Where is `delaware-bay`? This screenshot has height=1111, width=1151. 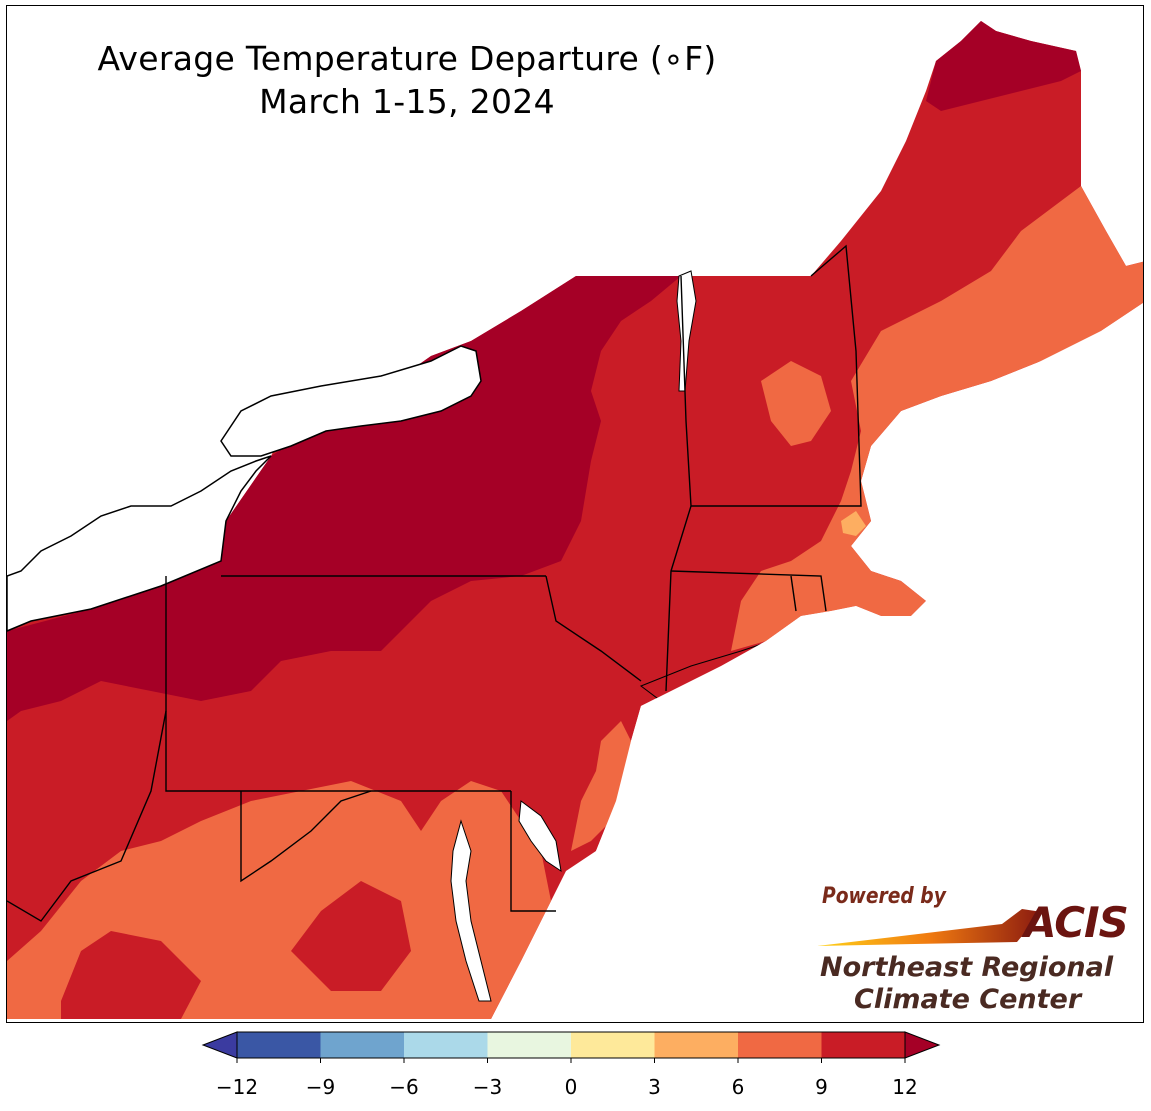
delaware-bay is located at coordinates (540, 836).